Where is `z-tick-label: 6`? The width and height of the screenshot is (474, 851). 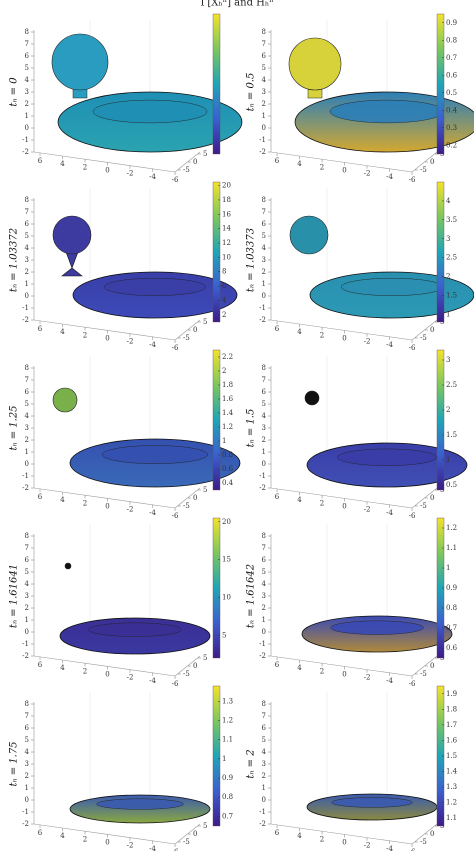 z-tick-label: 6 is located at coordinates (264, 392).